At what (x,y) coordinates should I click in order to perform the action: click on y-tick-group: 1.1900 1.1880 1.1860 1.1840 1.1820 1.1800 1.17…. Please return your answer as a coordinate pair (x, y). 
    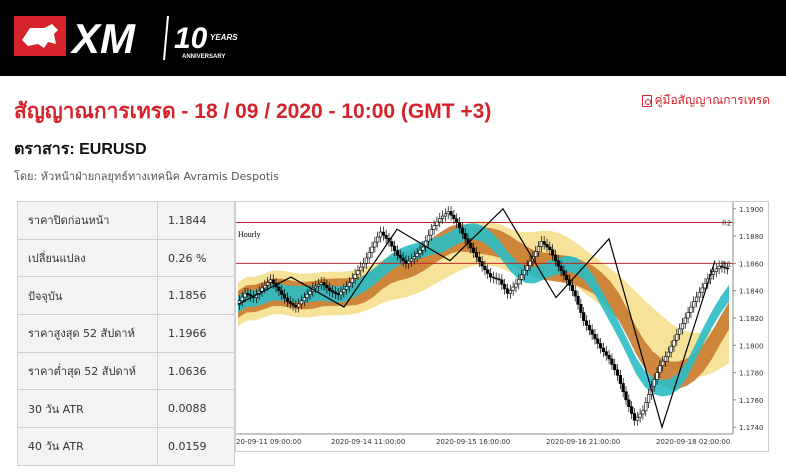
    Looking at the image, I should click on (748, 319).